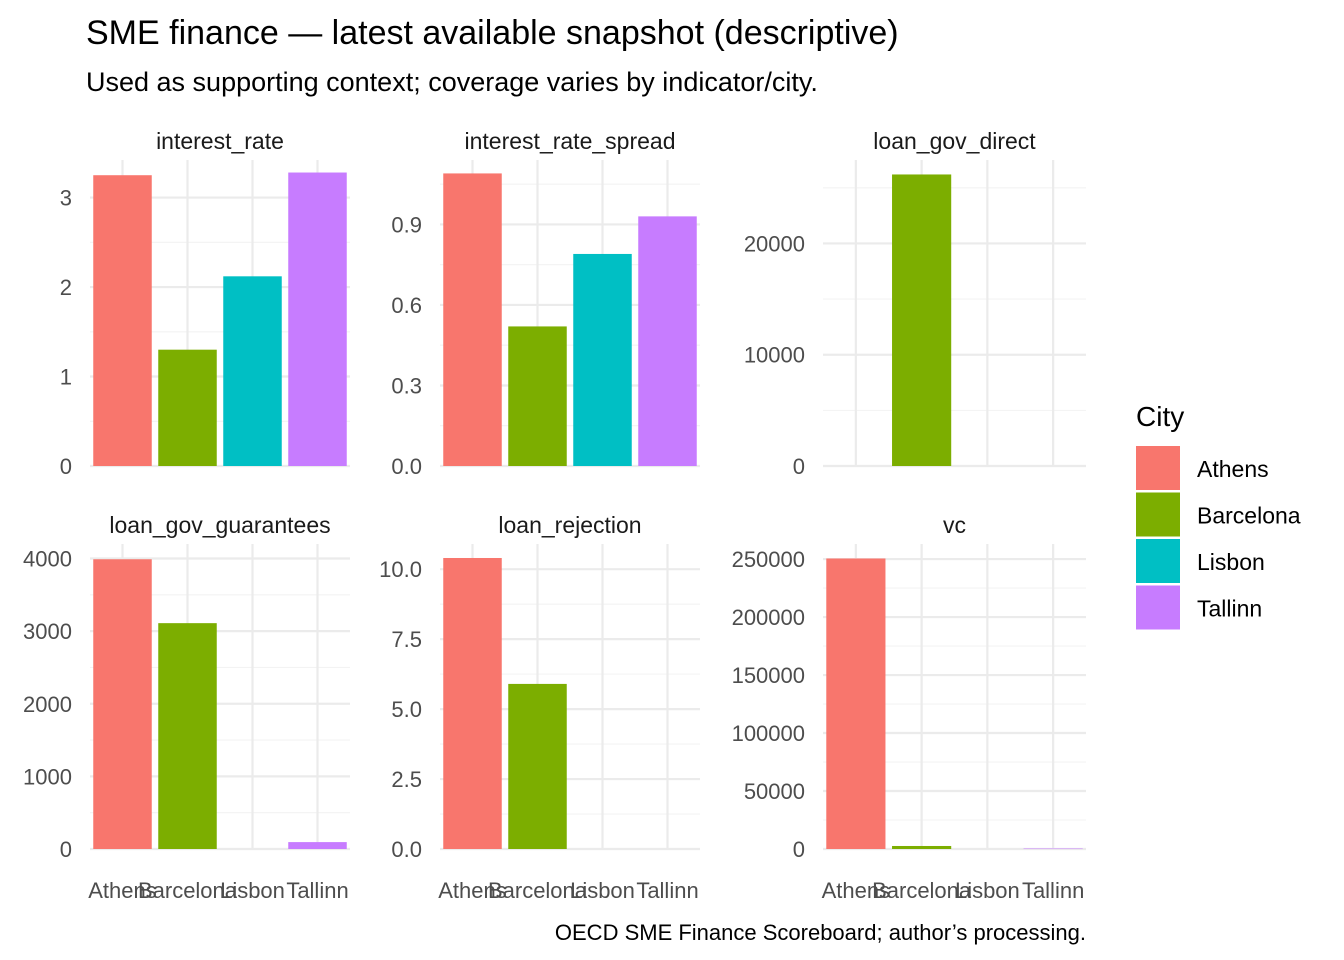  Describe the element at coordinates (1158, 468) in the screenshot. I see `legend-key-athens` at that location.